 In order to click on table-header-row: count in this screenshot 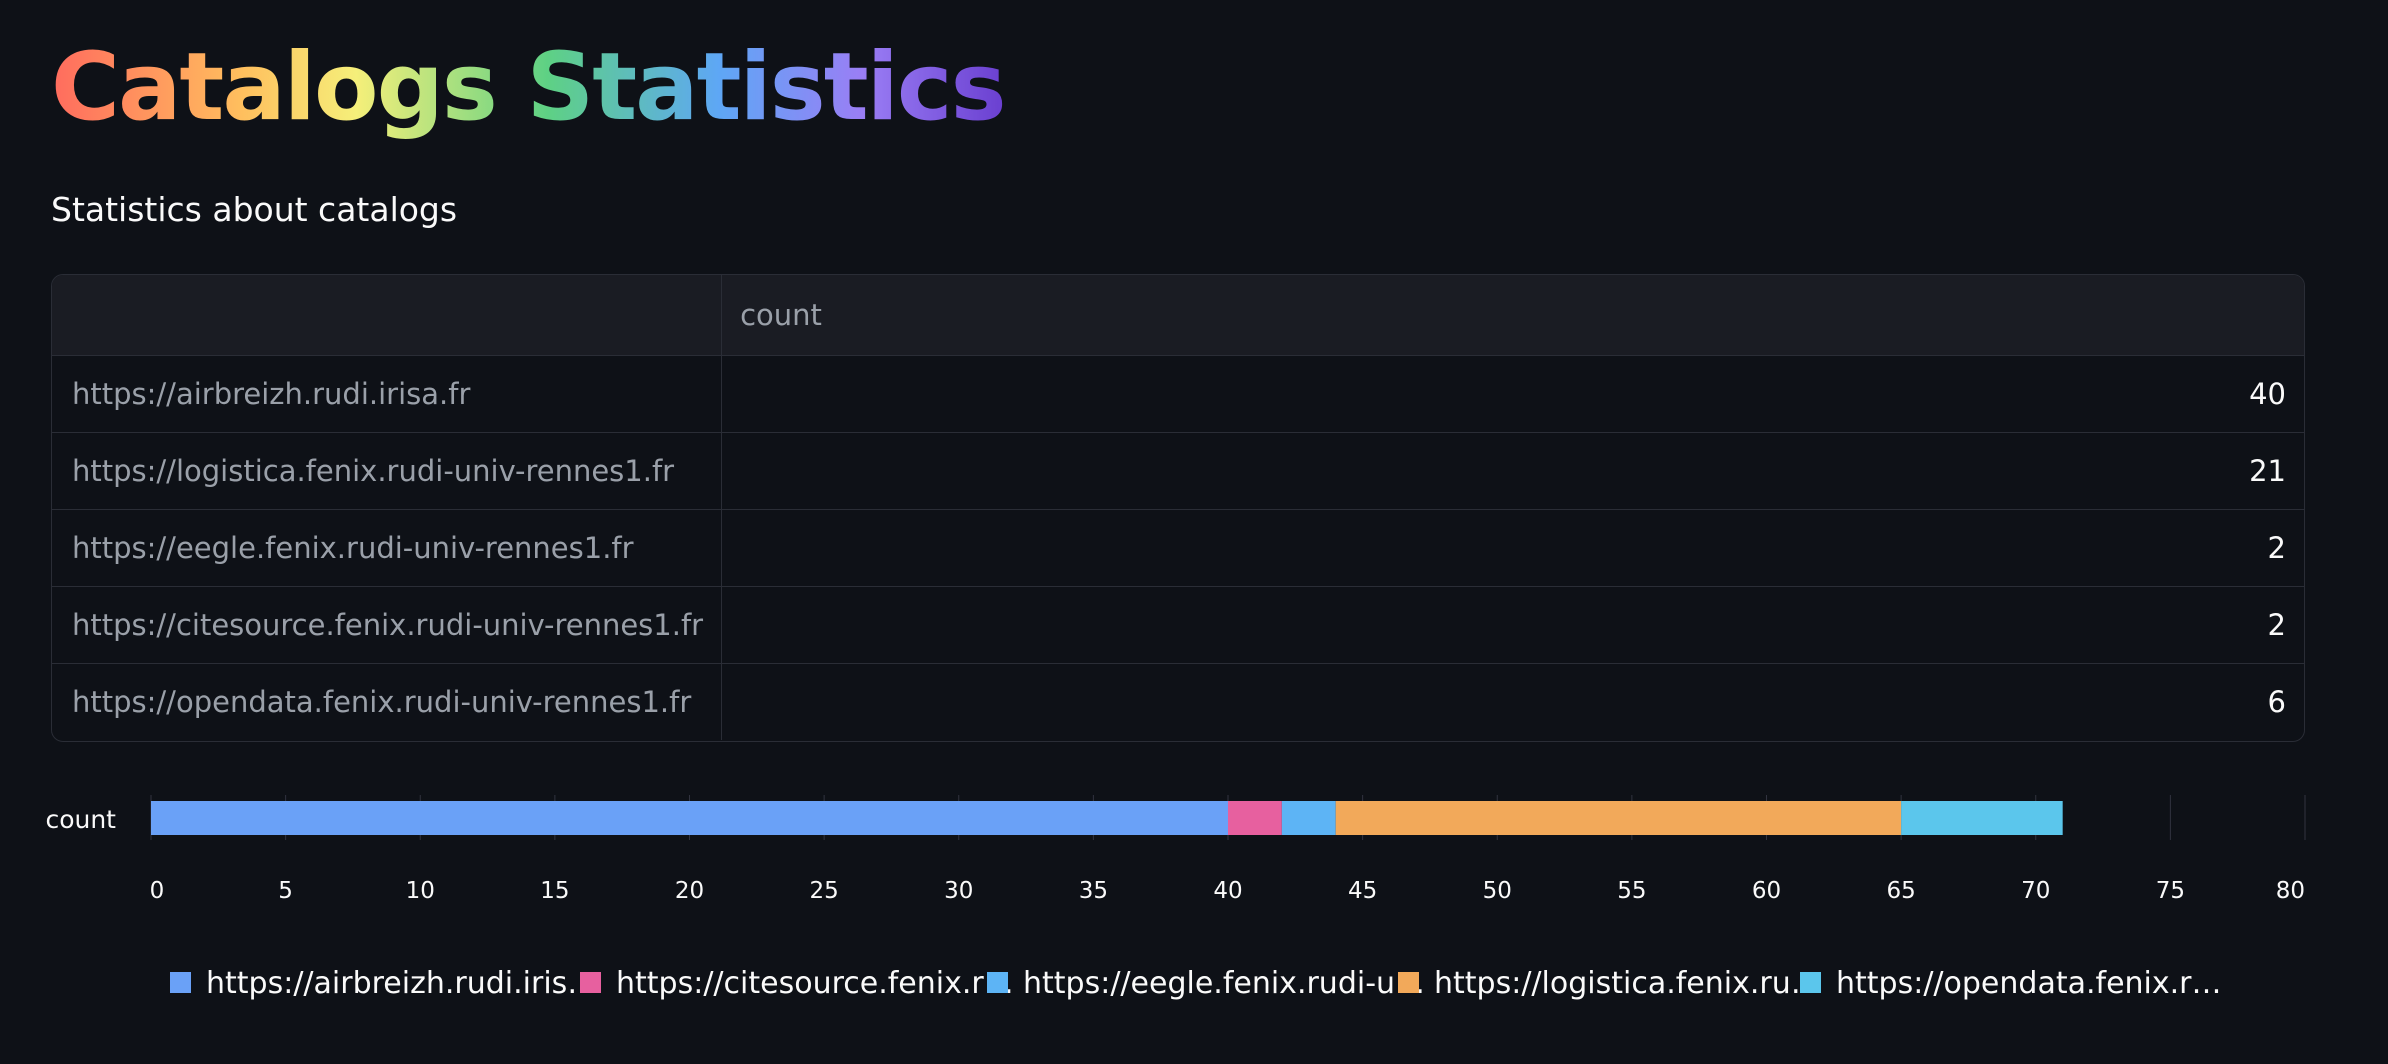, I will do `click(1178, 315)`.